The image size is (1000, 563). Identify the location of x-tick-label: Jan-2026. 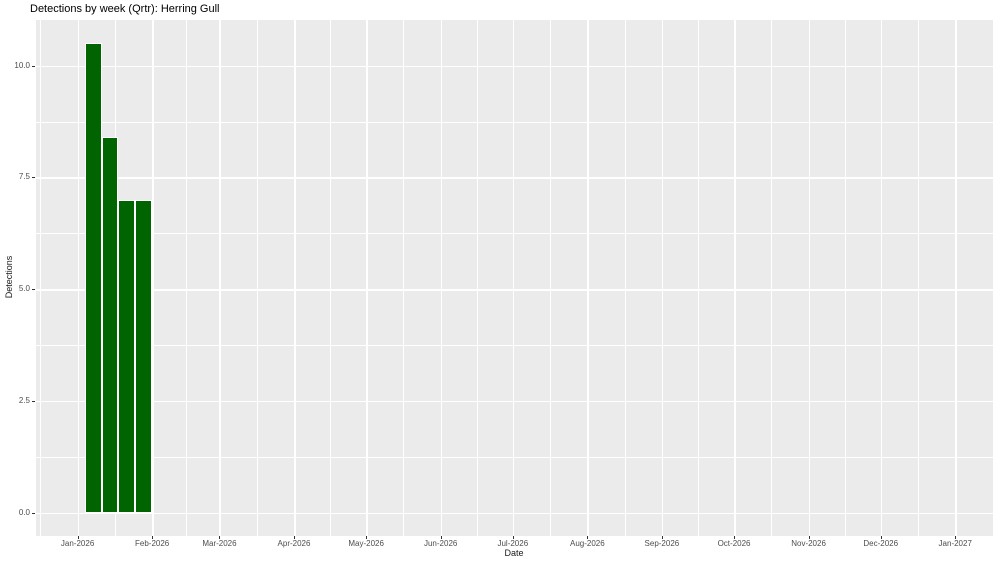
(77, 543).